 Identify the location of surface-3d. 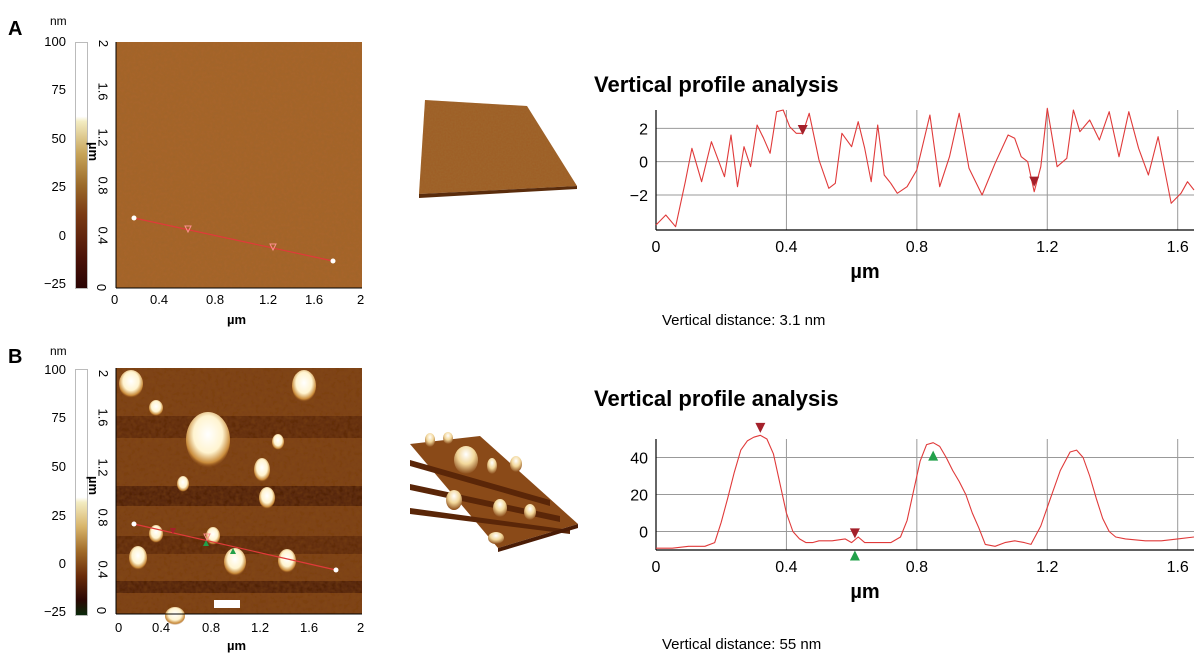
(494, 492).